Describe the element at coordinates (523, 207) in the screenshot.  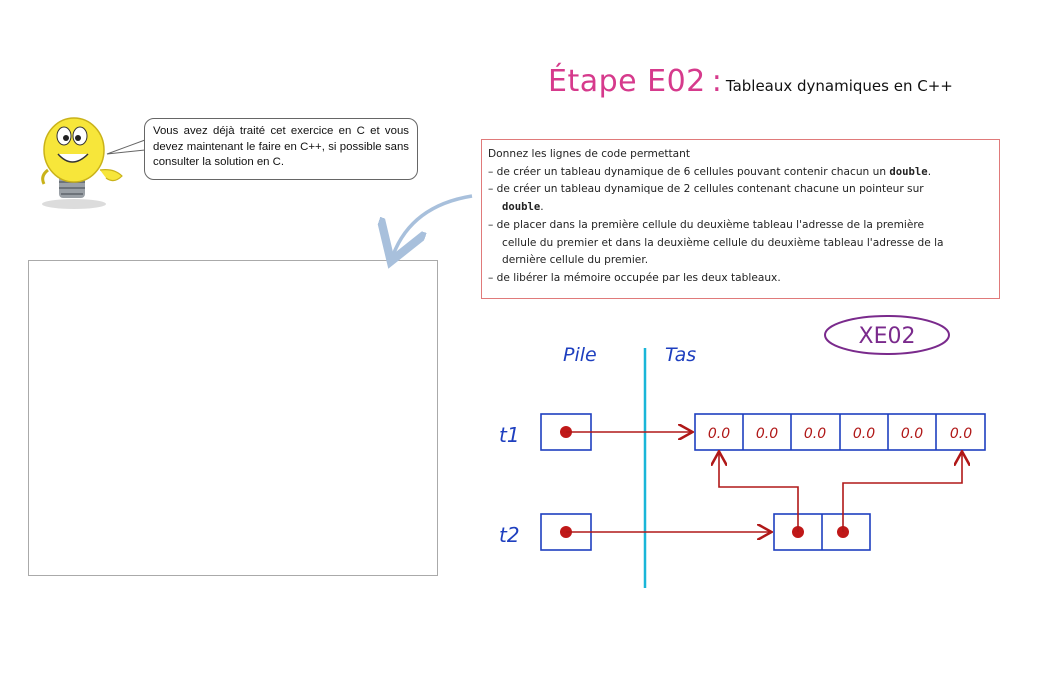
I see `instruction-item-2-cont: double.` at that location.